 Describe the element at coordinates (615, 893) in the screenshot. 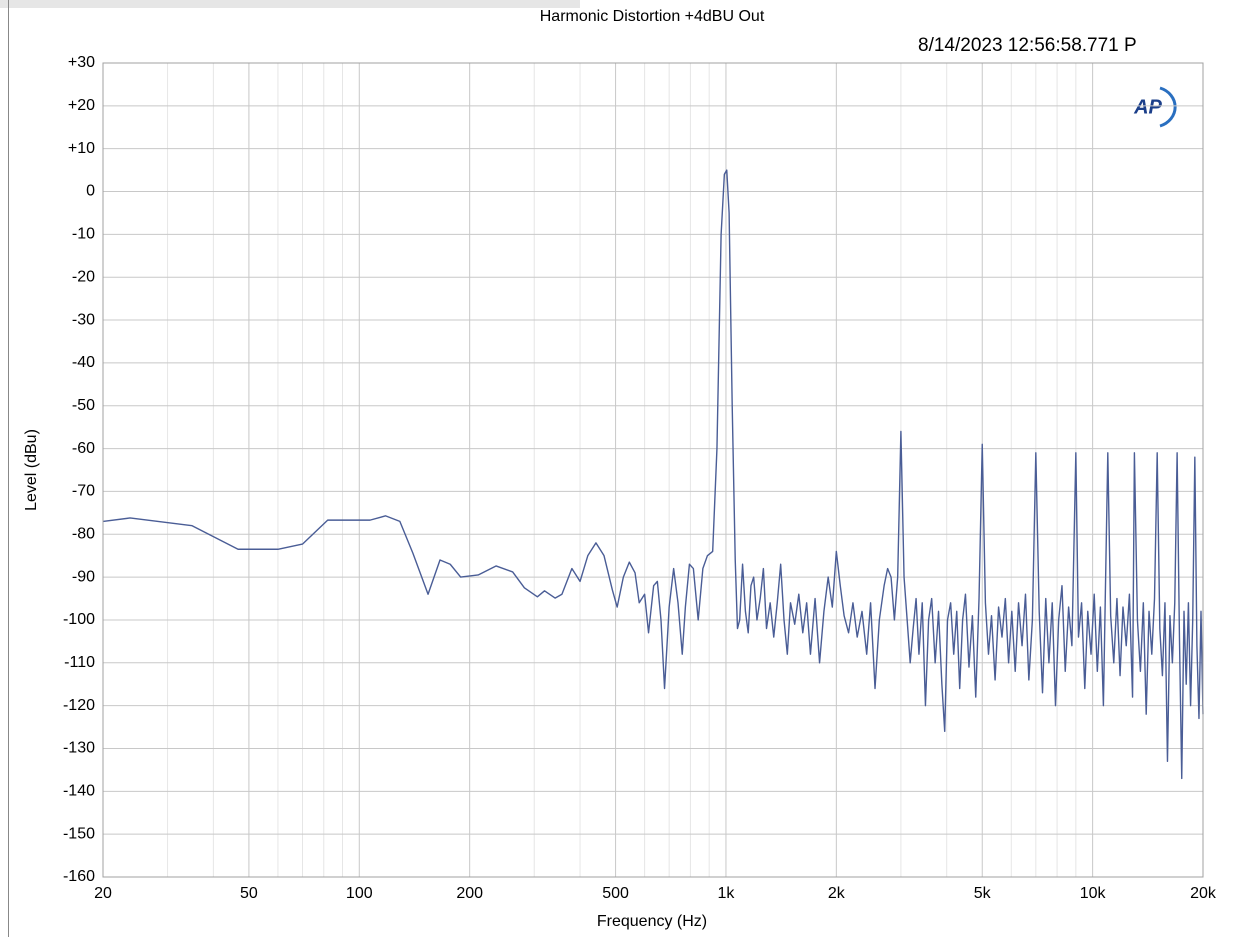

I see `x-tick-label: 500` at that location.